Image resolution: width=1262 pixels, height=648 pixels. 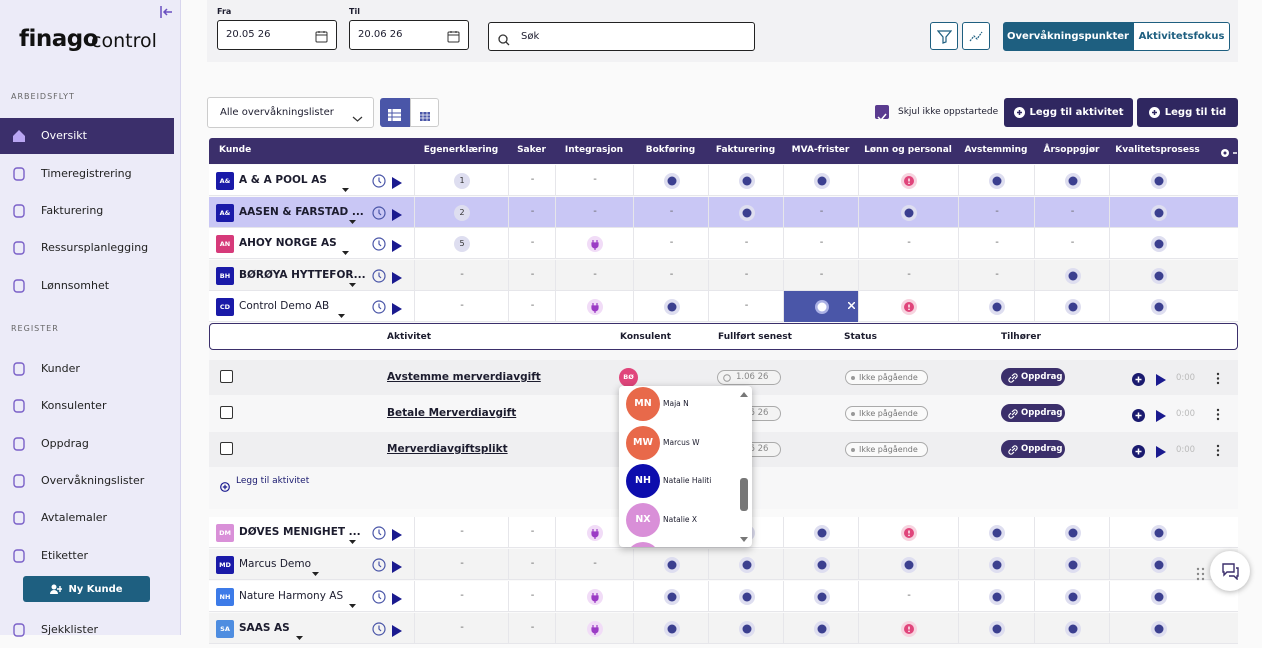 What do you see at coordinates (87, 481) in the screenshot?
I see `nav-item: Overvåkningslister` at bounding box center [87, 481].